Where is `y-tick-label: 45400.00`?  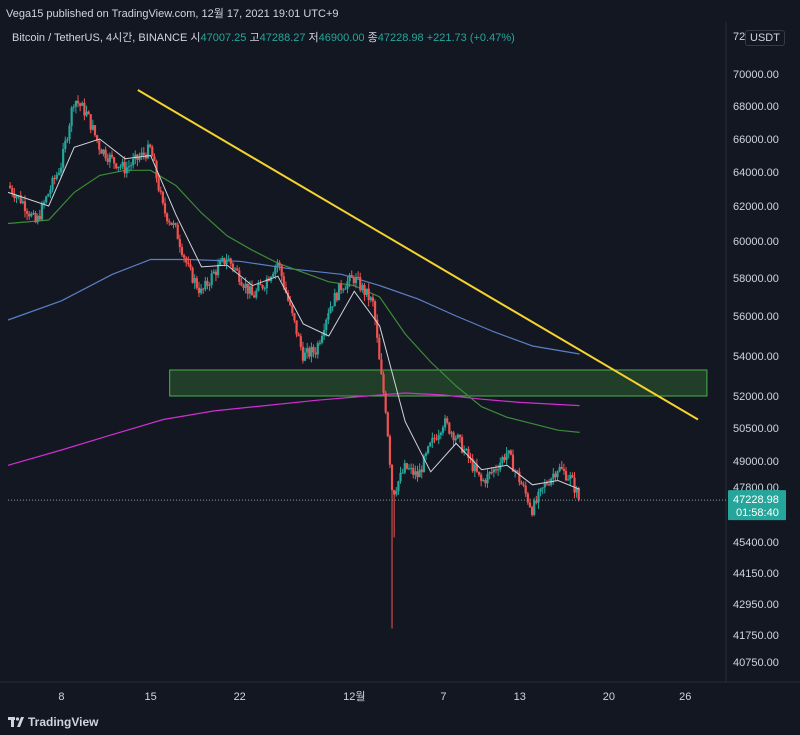
y-tick-label: 45400.00 is located at coordinates (756, 543).